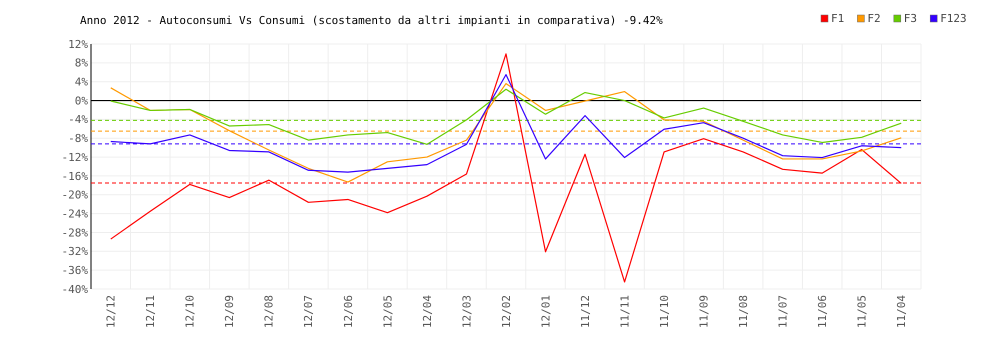  What do you see at coordinates (467, 311) in the screenshot?
I see `x-tick-label: 12/03` at bounding box center [467, 311].